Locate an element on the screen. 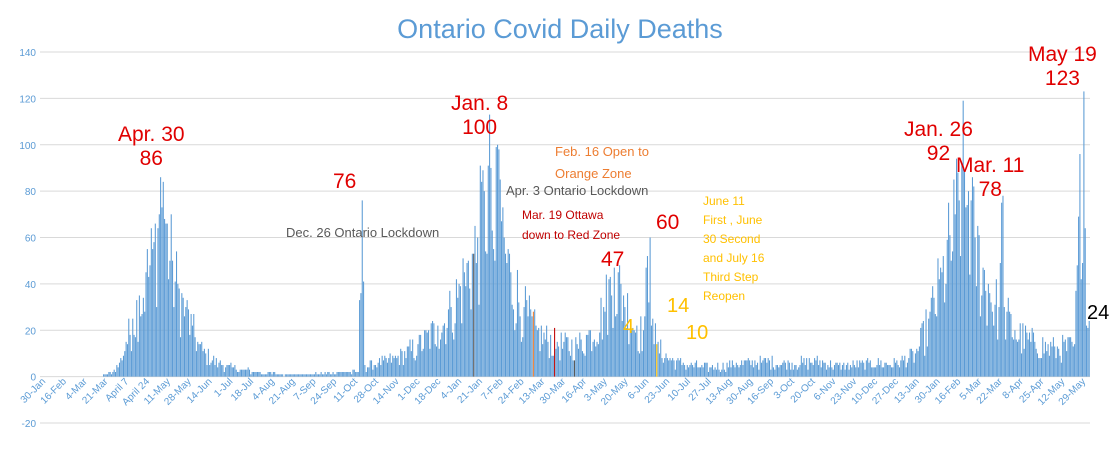 The width and height of the screenshot is (1120, 453). chart-title: Ontario Covid Daily Deaths is located at coordinates (560, 29).